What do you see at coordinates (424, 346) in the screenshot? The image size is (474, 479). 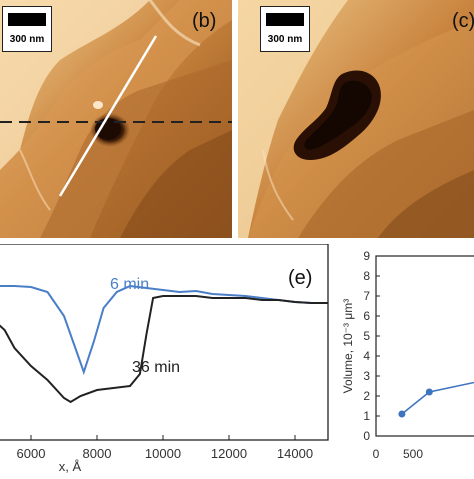 I see `plot-frame-f` at bounding box center [424, 346].